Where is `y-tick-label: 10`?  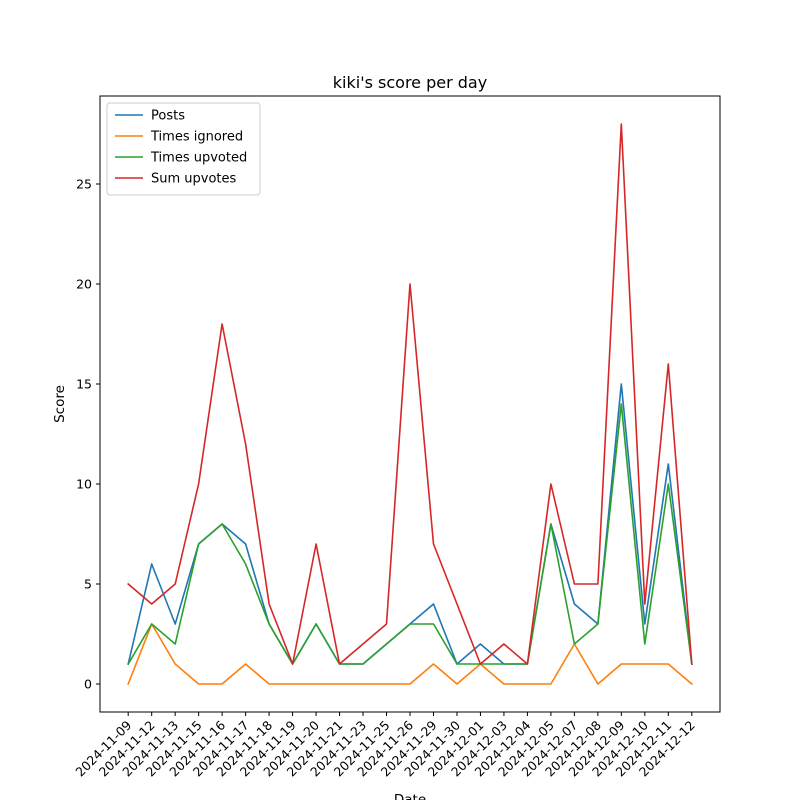 y-tick-label: 10 is located at coordinates (84, 484).